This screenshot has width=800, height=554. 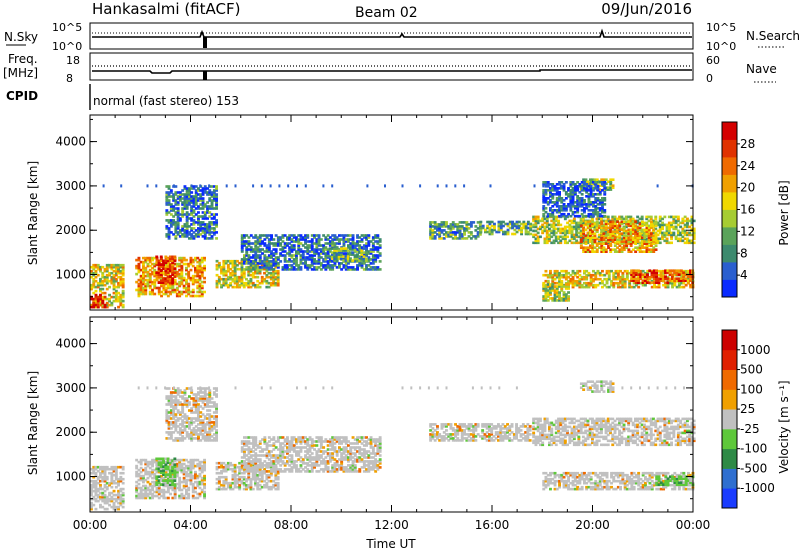 I want to click on freq-unit: [MHz], so click(x=20, y=73).